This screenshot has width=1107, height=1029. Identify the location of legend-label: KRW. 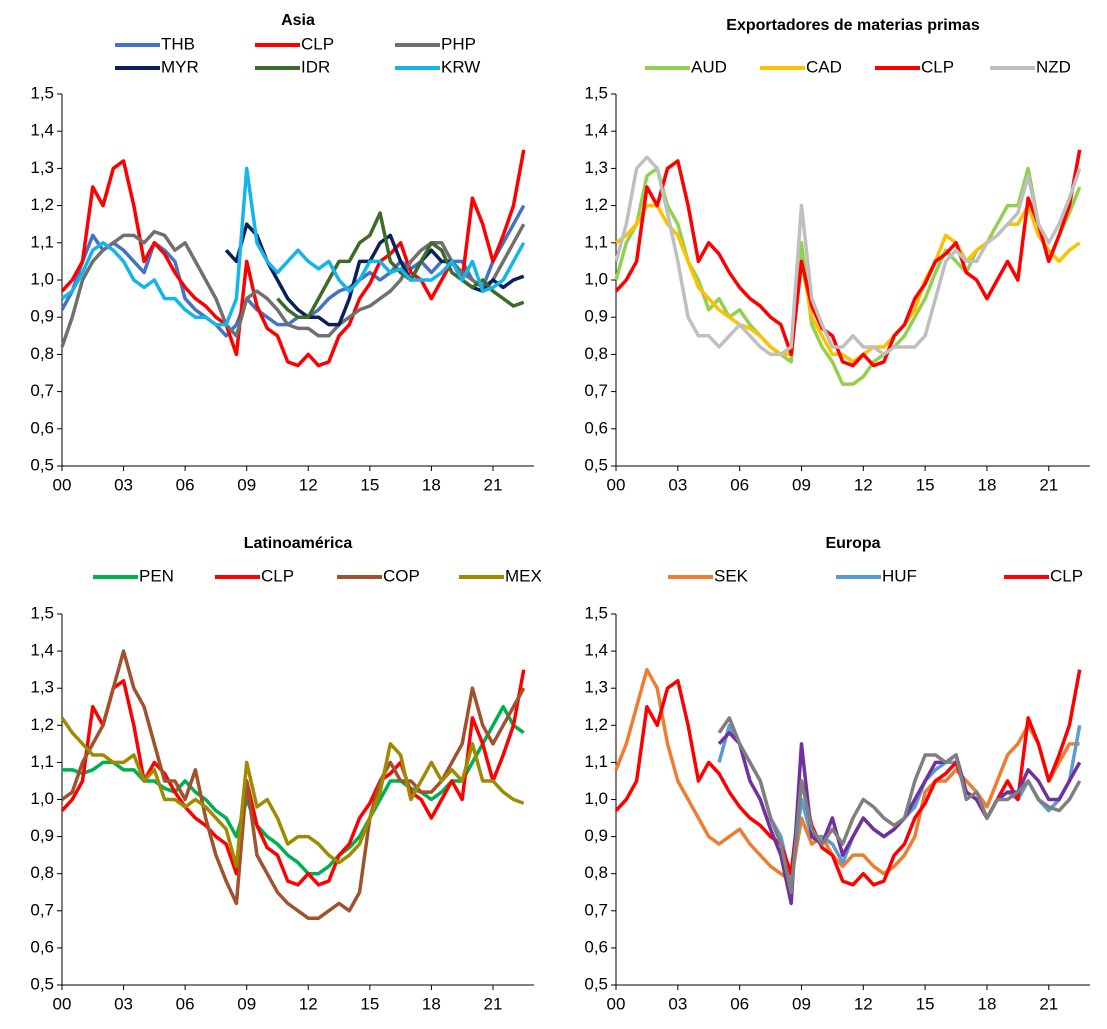
(460, 66).